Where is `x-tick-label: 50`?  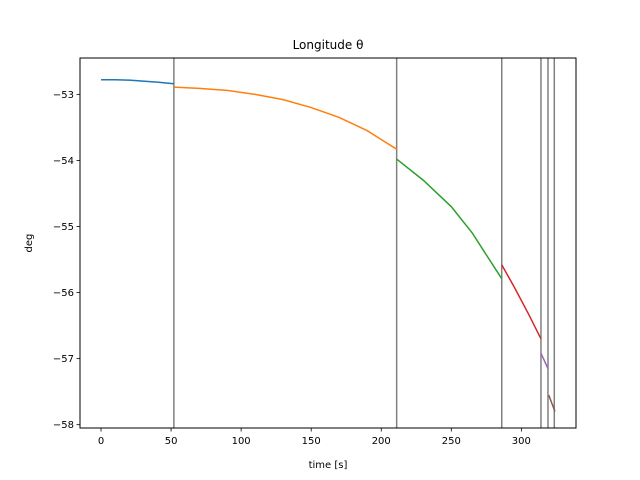
x-tick-label: 50 is located at coordinates (171, 441).